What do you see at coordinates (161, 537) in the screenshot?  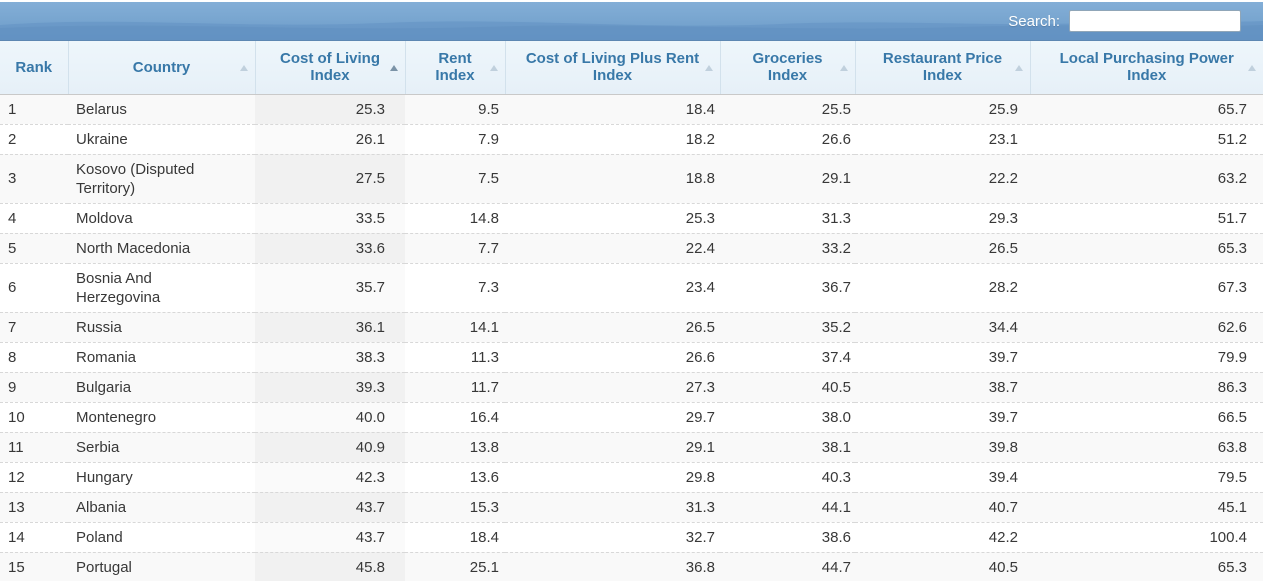 I see `country-cell: Poland` at bounding box center [161, 537].